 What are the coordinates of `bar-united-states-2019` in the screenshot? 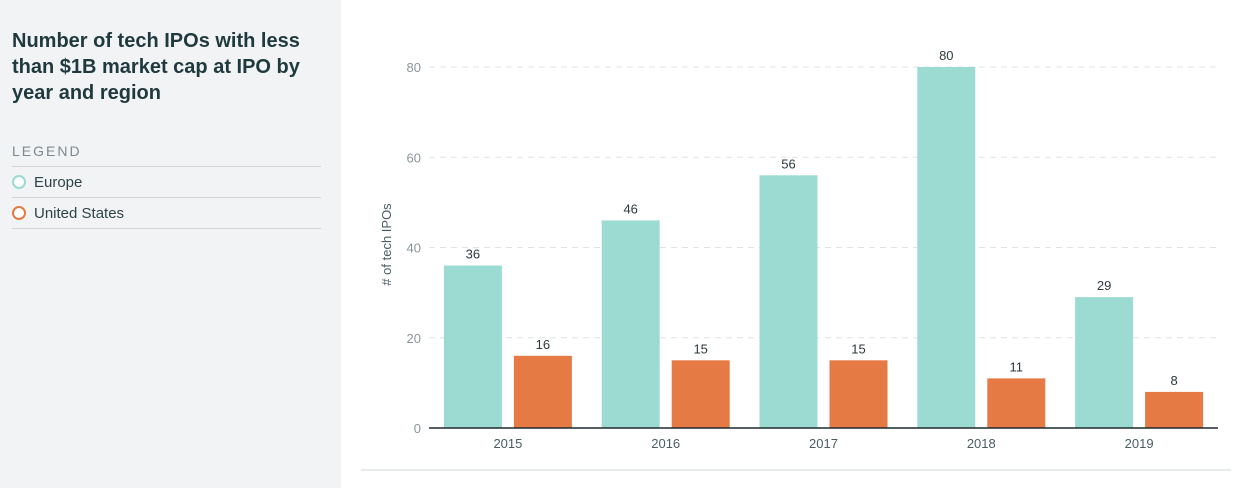 It's located at (1174, 409).